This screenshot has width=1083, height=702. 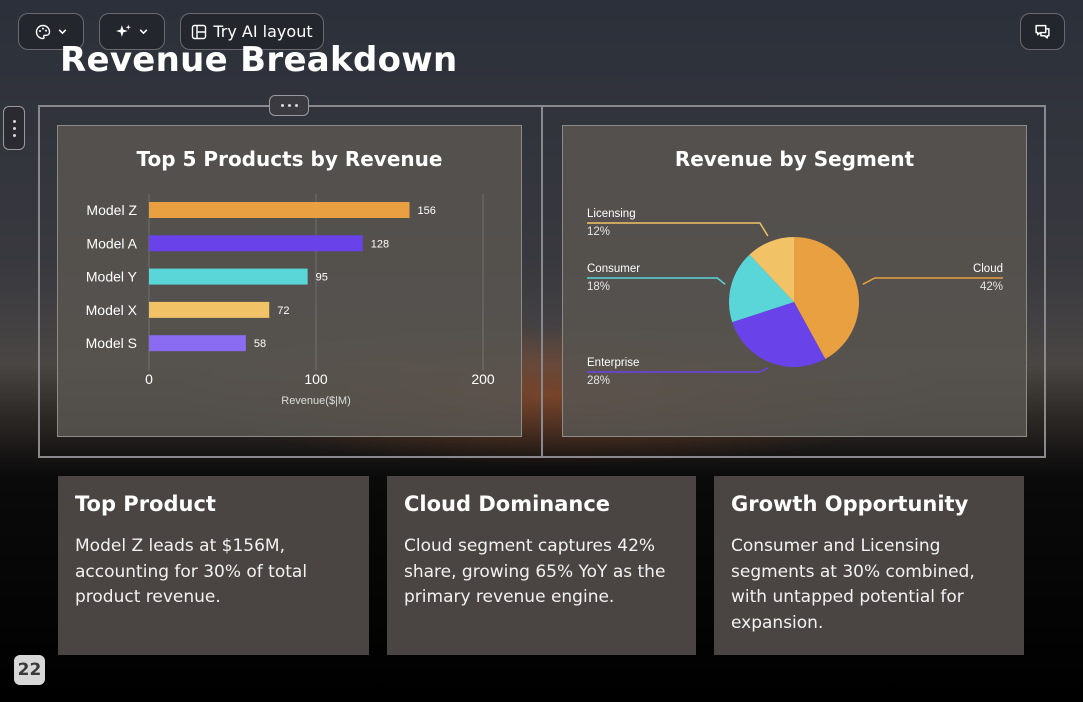 What do you see at coordinates (611, 214) in the screenshot?
I see `pie-segment-label: Licensing` at bounding box center [611, 214].